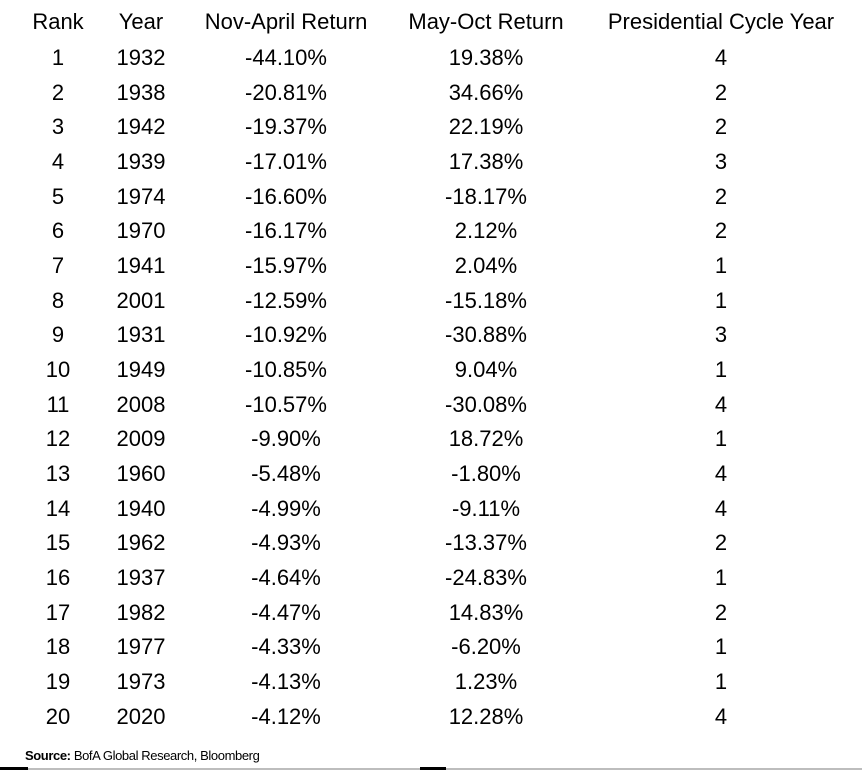 The width and height of the screenshot is (862, 772). What do you see at coordinates (58, 612) in the screenshot?
I see `table-cell: 17` at bounding box center [58, 612].